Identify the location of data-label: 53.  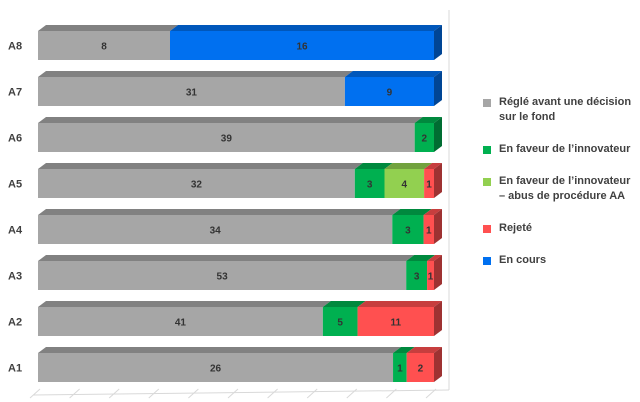
(223, 277).